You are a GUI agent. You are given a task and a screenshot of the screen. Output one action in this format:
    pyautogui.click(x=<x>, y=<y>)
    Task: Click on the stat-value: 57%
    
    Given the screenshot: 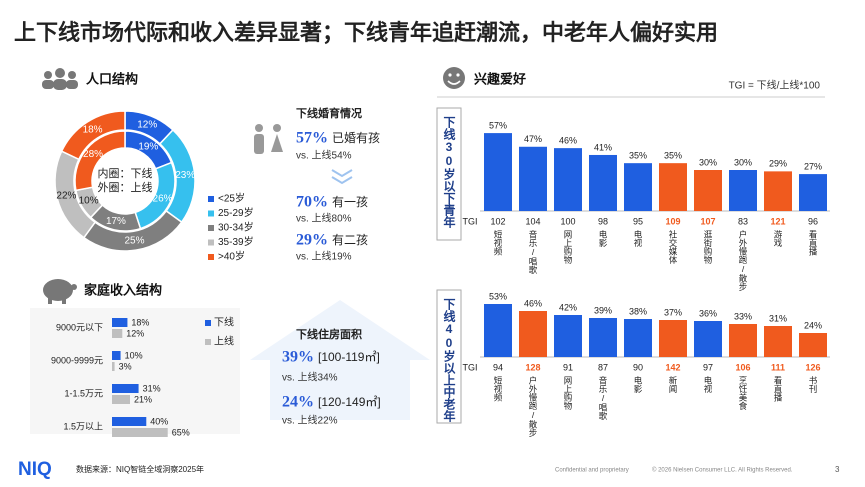 What is the action you would take?
    pyautogui.click(x=312, y=138)
    